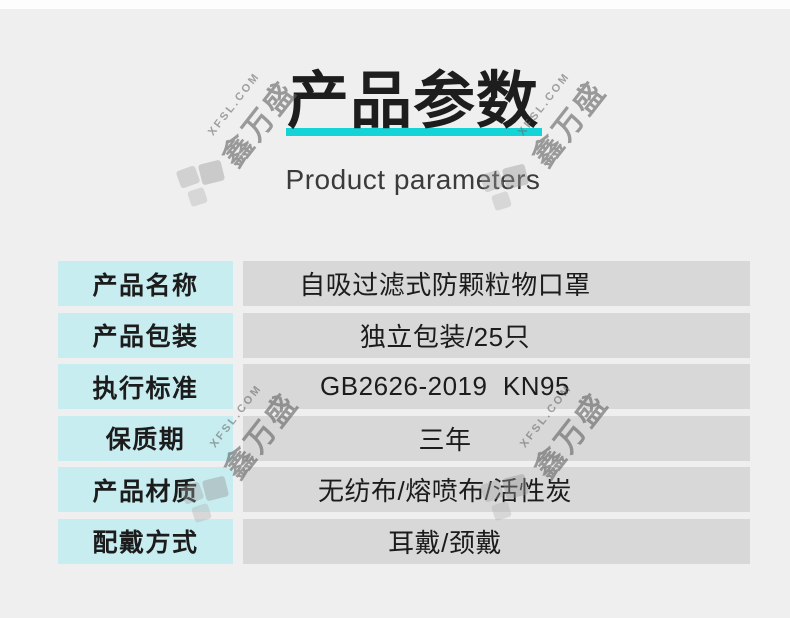  I want to click on spec-value-product-name: 自吸过滤式防颗粒物口罩, so click(496, 283).